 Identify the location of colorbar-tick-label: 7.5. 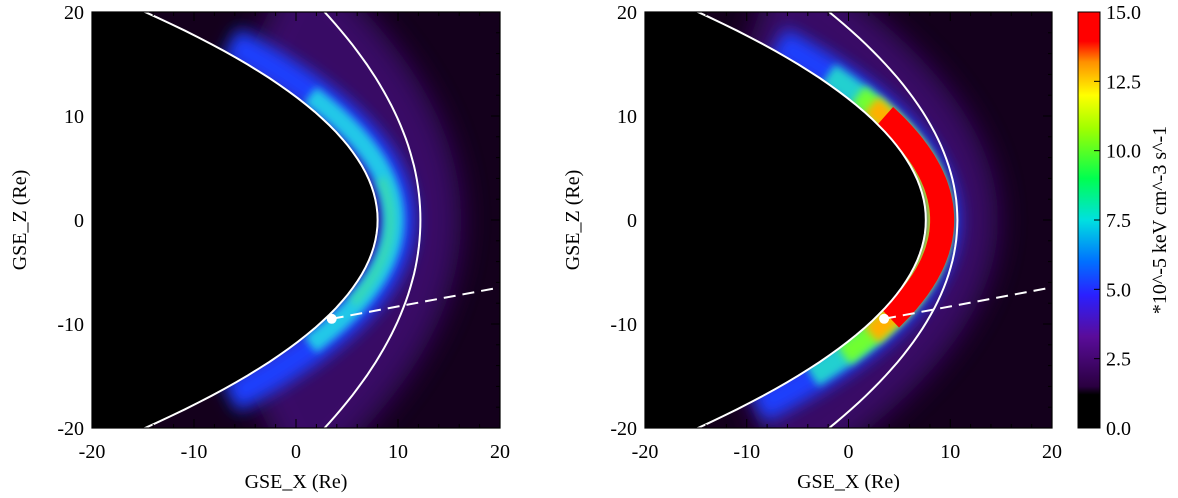
(1118, 221).